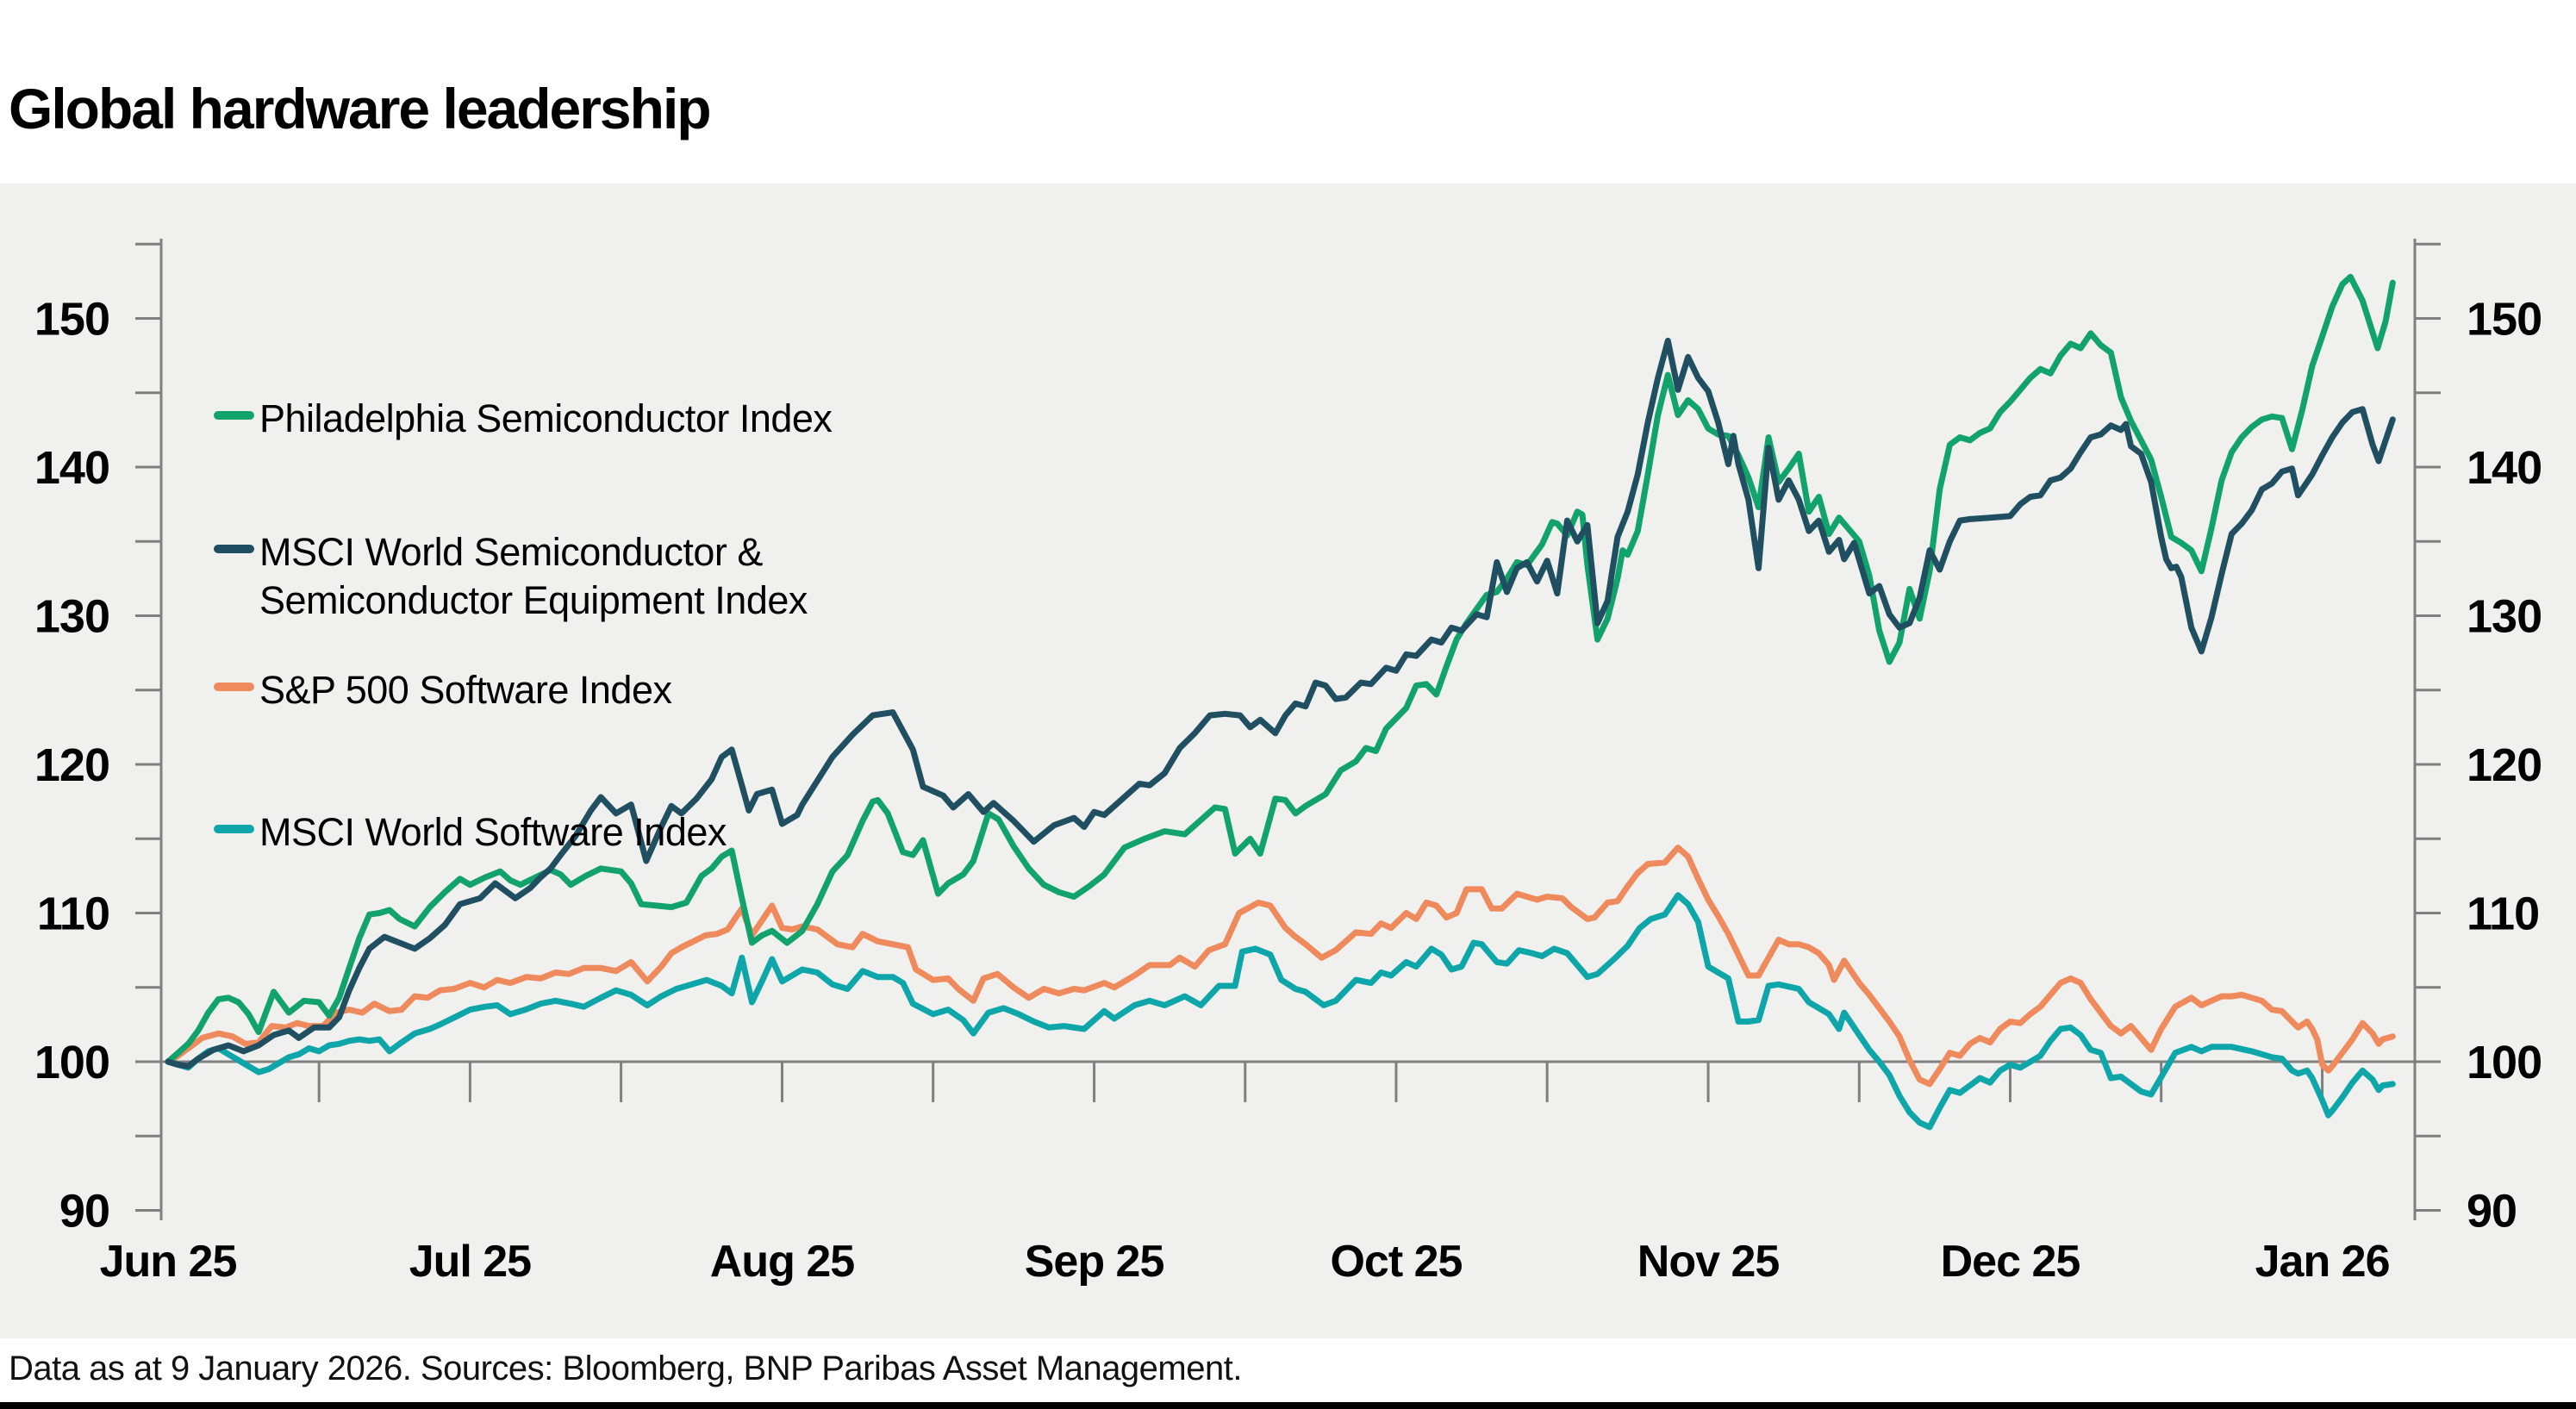 The width and height of the screenshot is (2576, 1409). Describe the element at coordinates (2322, 1262) in the screenshot. I see `x-axis-month-label: Jan 26` at that location.